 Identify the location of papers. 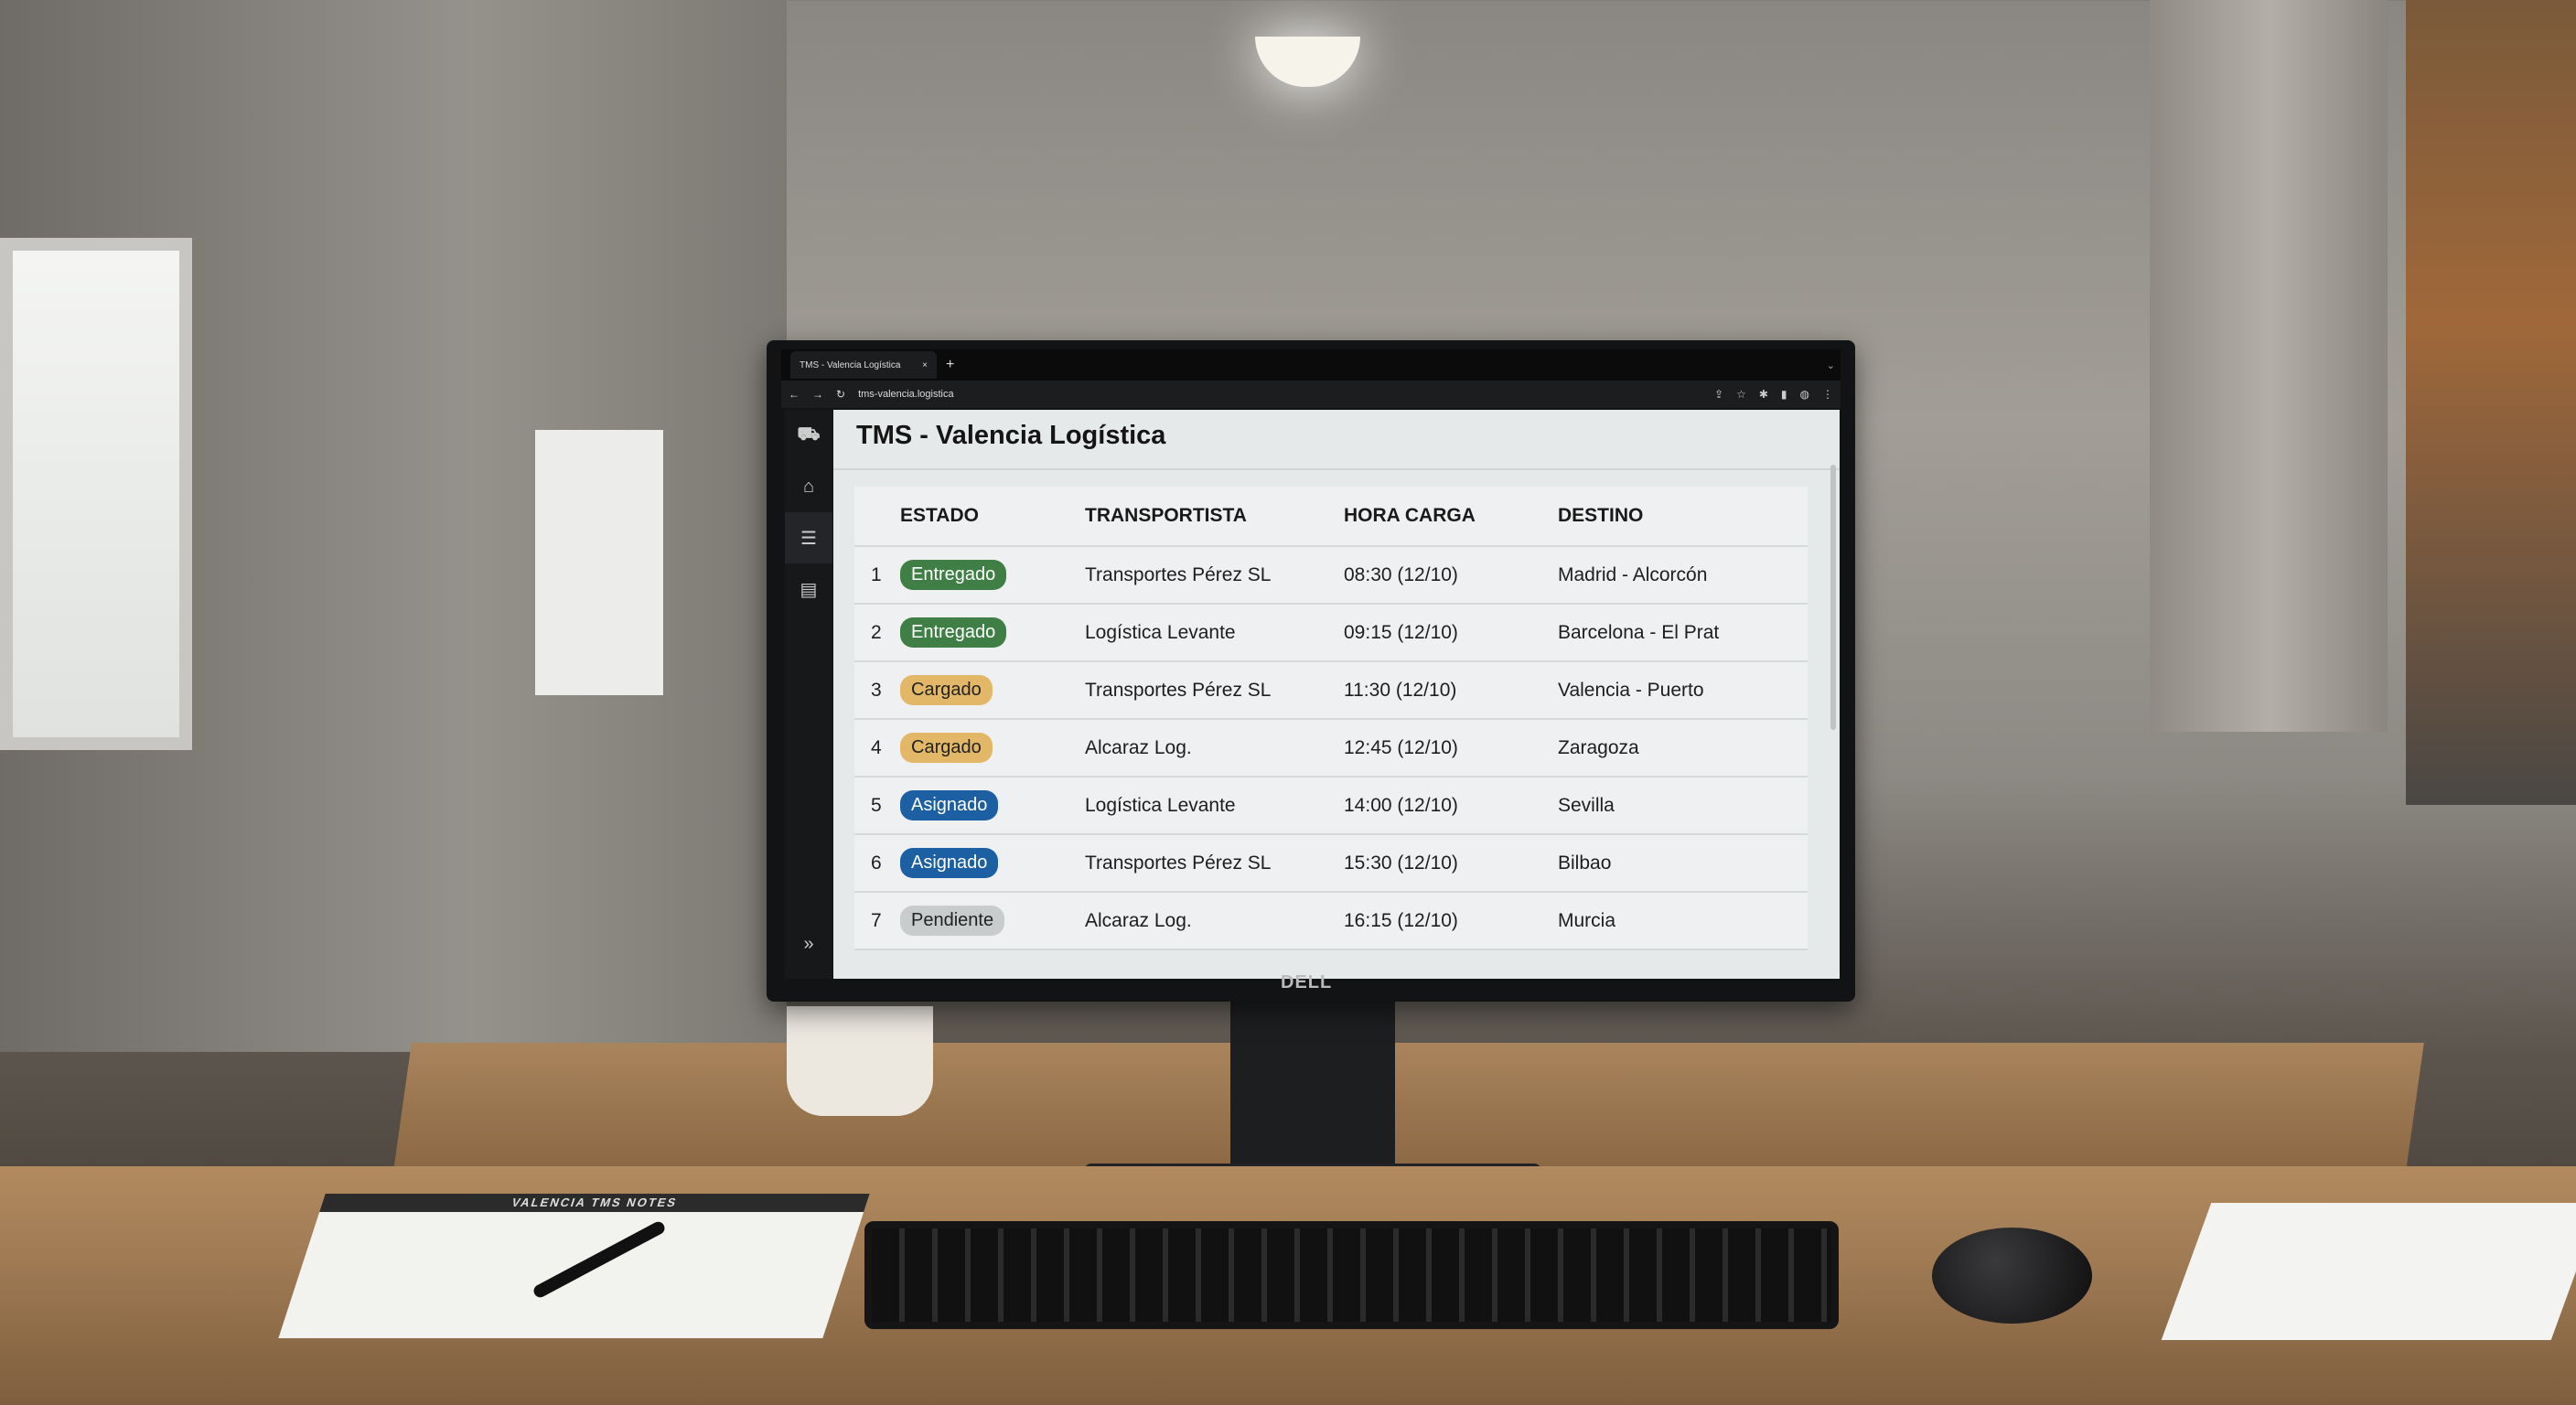
(2368, 1271).